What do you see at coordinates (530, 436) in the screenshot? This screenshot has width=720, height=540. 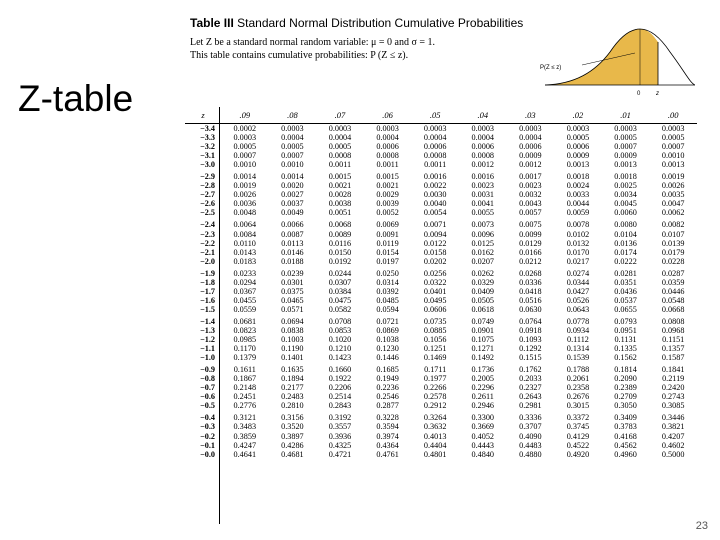 I see `probability-cell: 0.4090` at bounding box center [530, 436].